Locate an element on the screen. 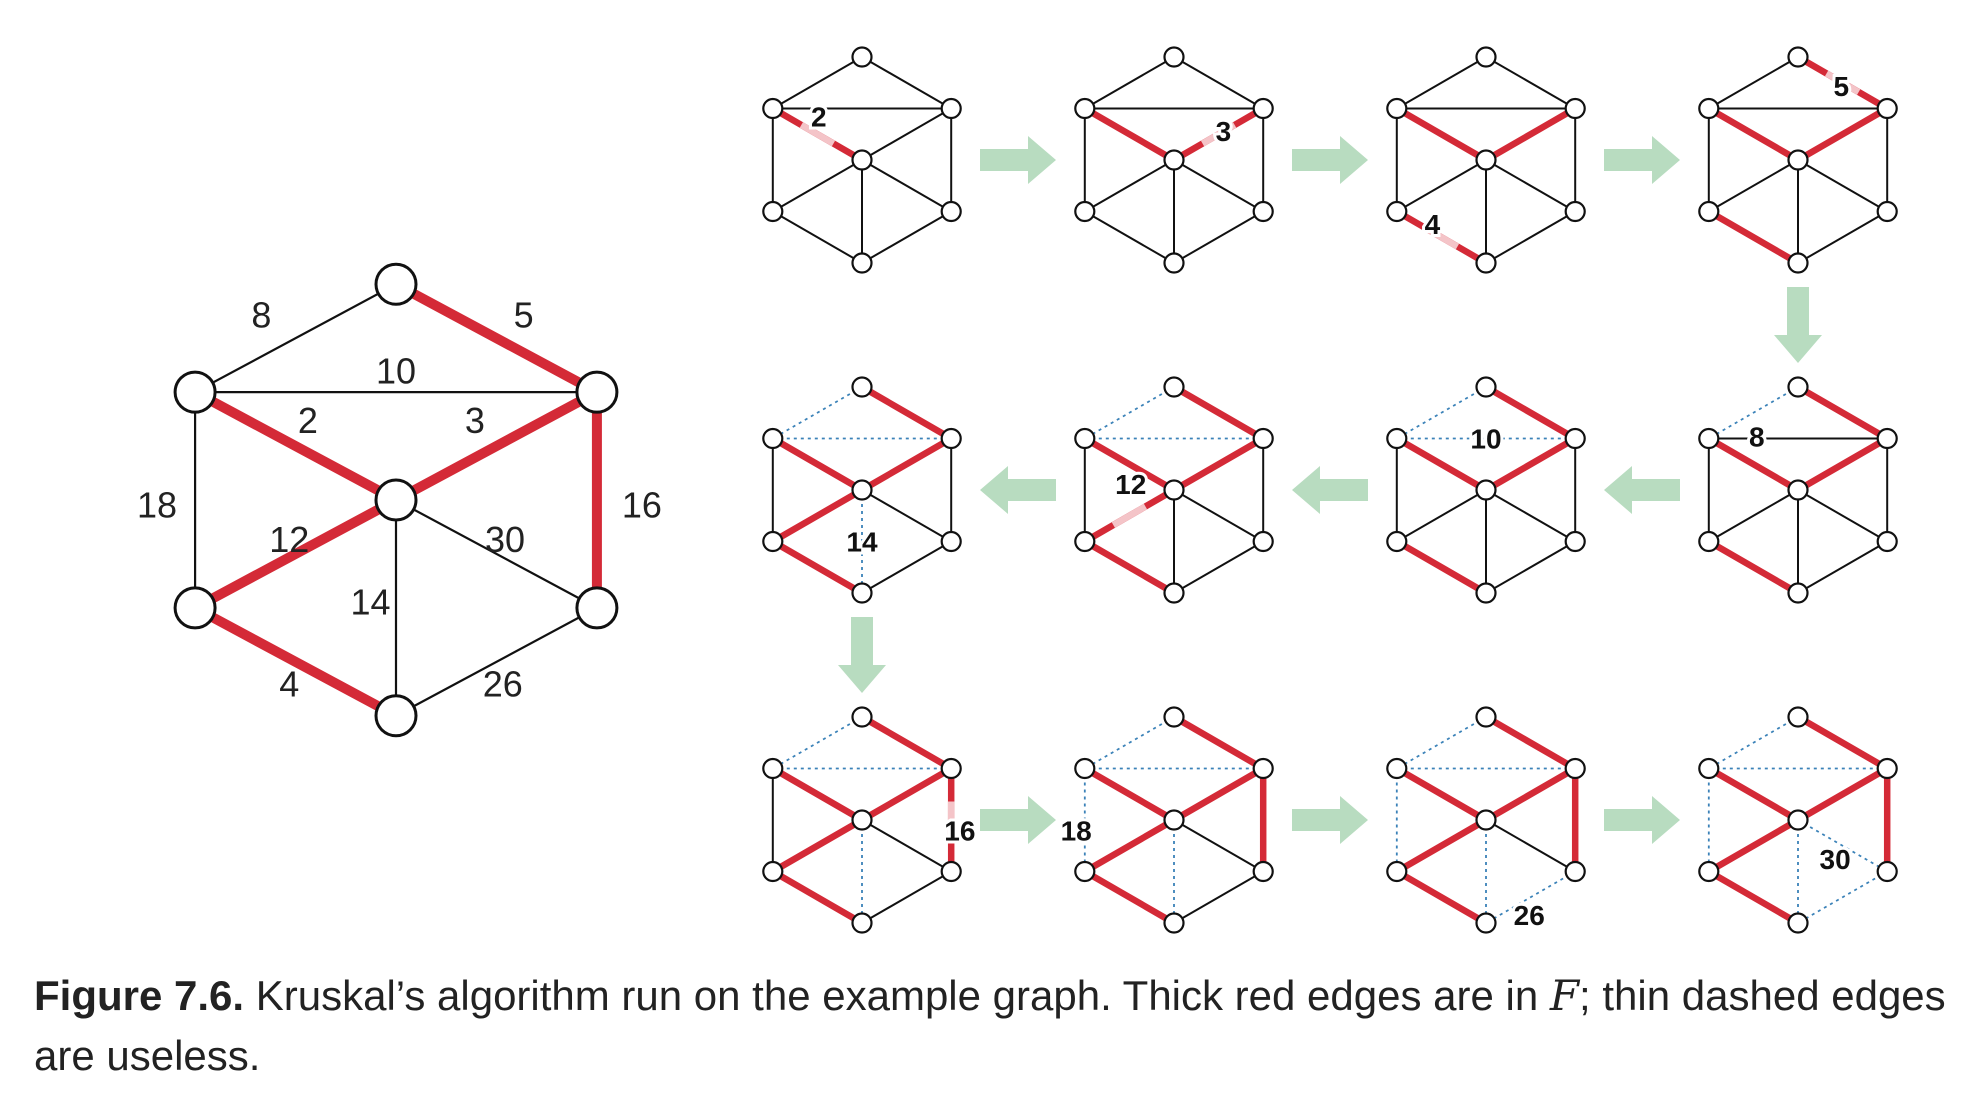  step10-edge-eg is located at coordinates (1129, 897).